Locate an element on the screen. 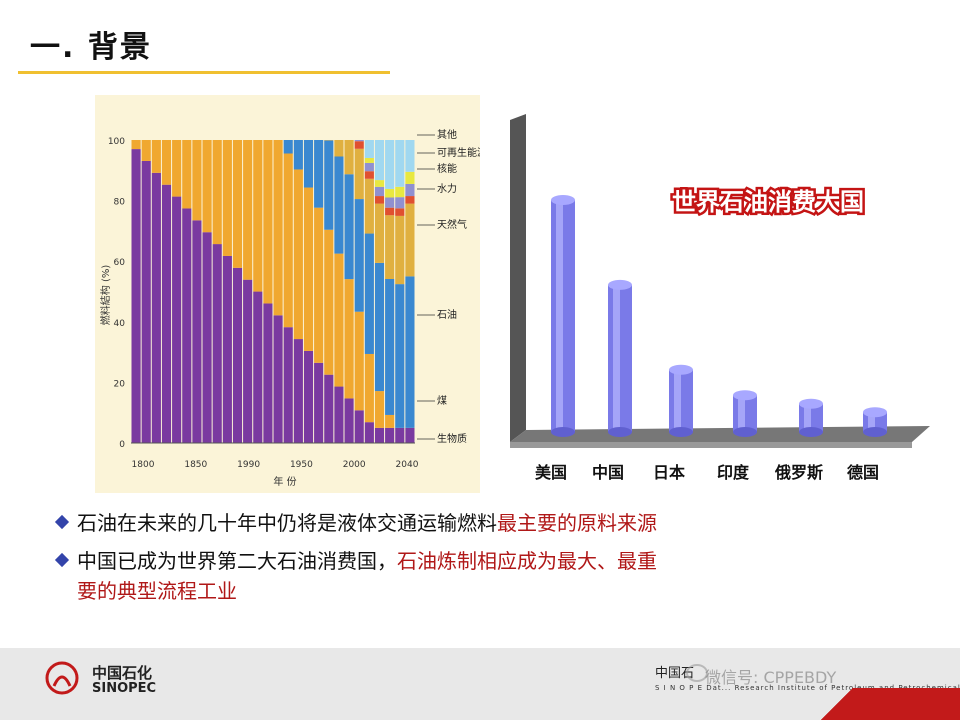 Image resolution: width=960 pixels, height=720 pixels. x-tick-label: 1990 is located at coordinates (248, 465).